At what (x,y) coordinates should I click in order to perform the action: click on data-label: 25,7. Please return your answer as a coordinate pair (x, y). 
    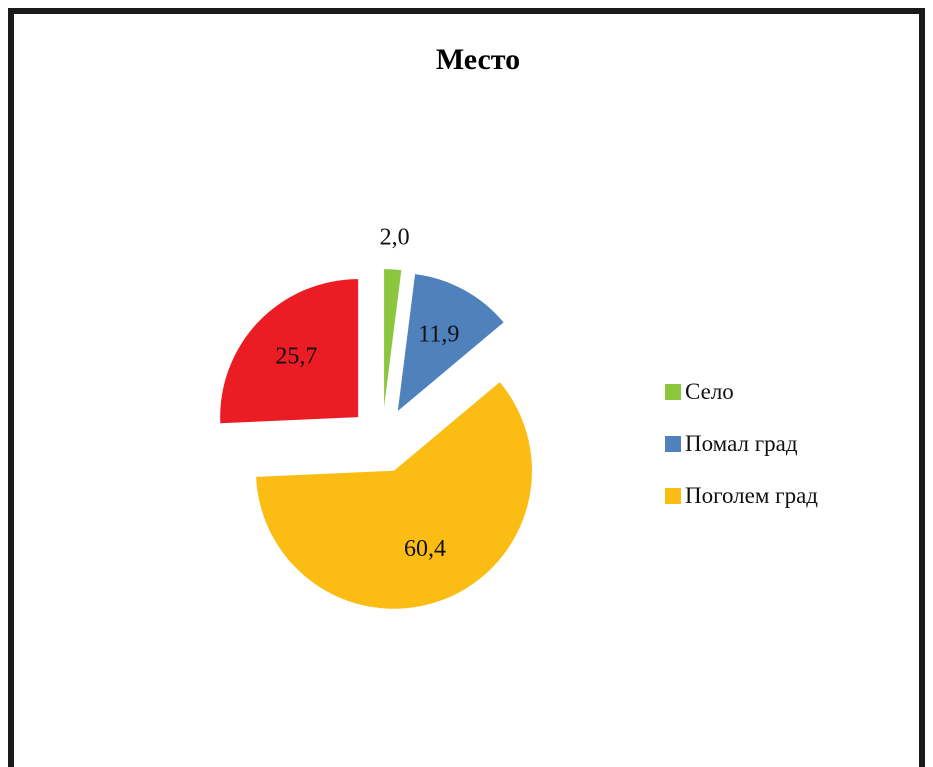
    Looking at the image, I should click on (296, 357).